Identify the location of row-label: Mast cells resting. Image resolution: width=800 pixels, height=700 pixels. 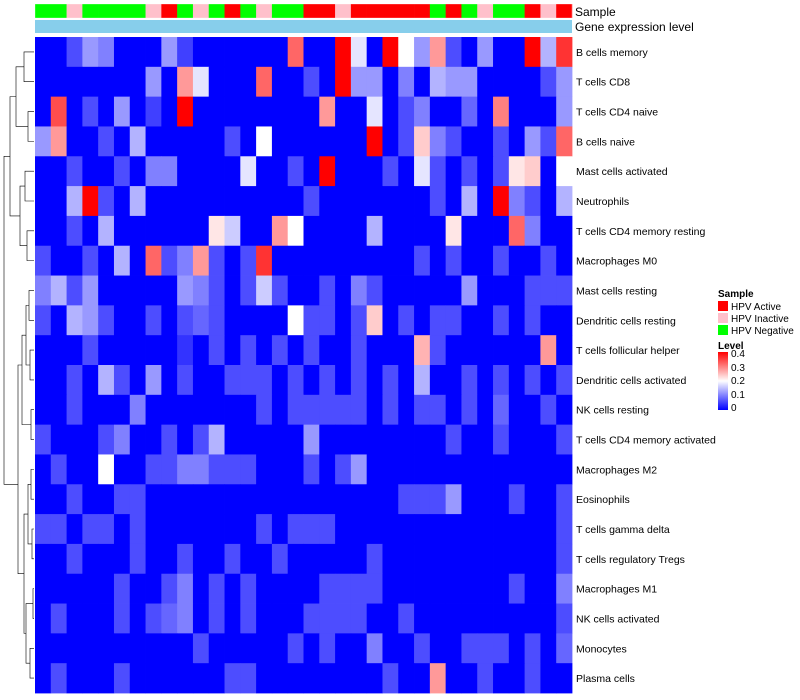
(616, 291).